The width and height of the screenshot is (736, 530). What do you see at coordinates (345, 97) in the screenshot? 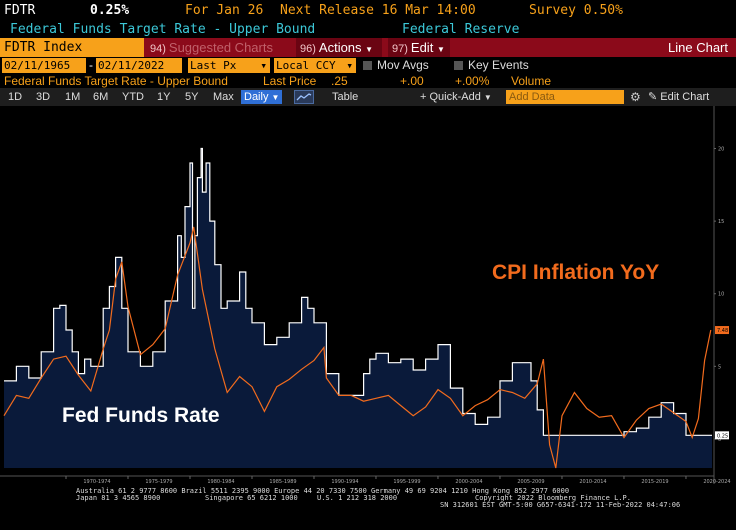
I see `table-button: Table` at bounding box center [345, 97].